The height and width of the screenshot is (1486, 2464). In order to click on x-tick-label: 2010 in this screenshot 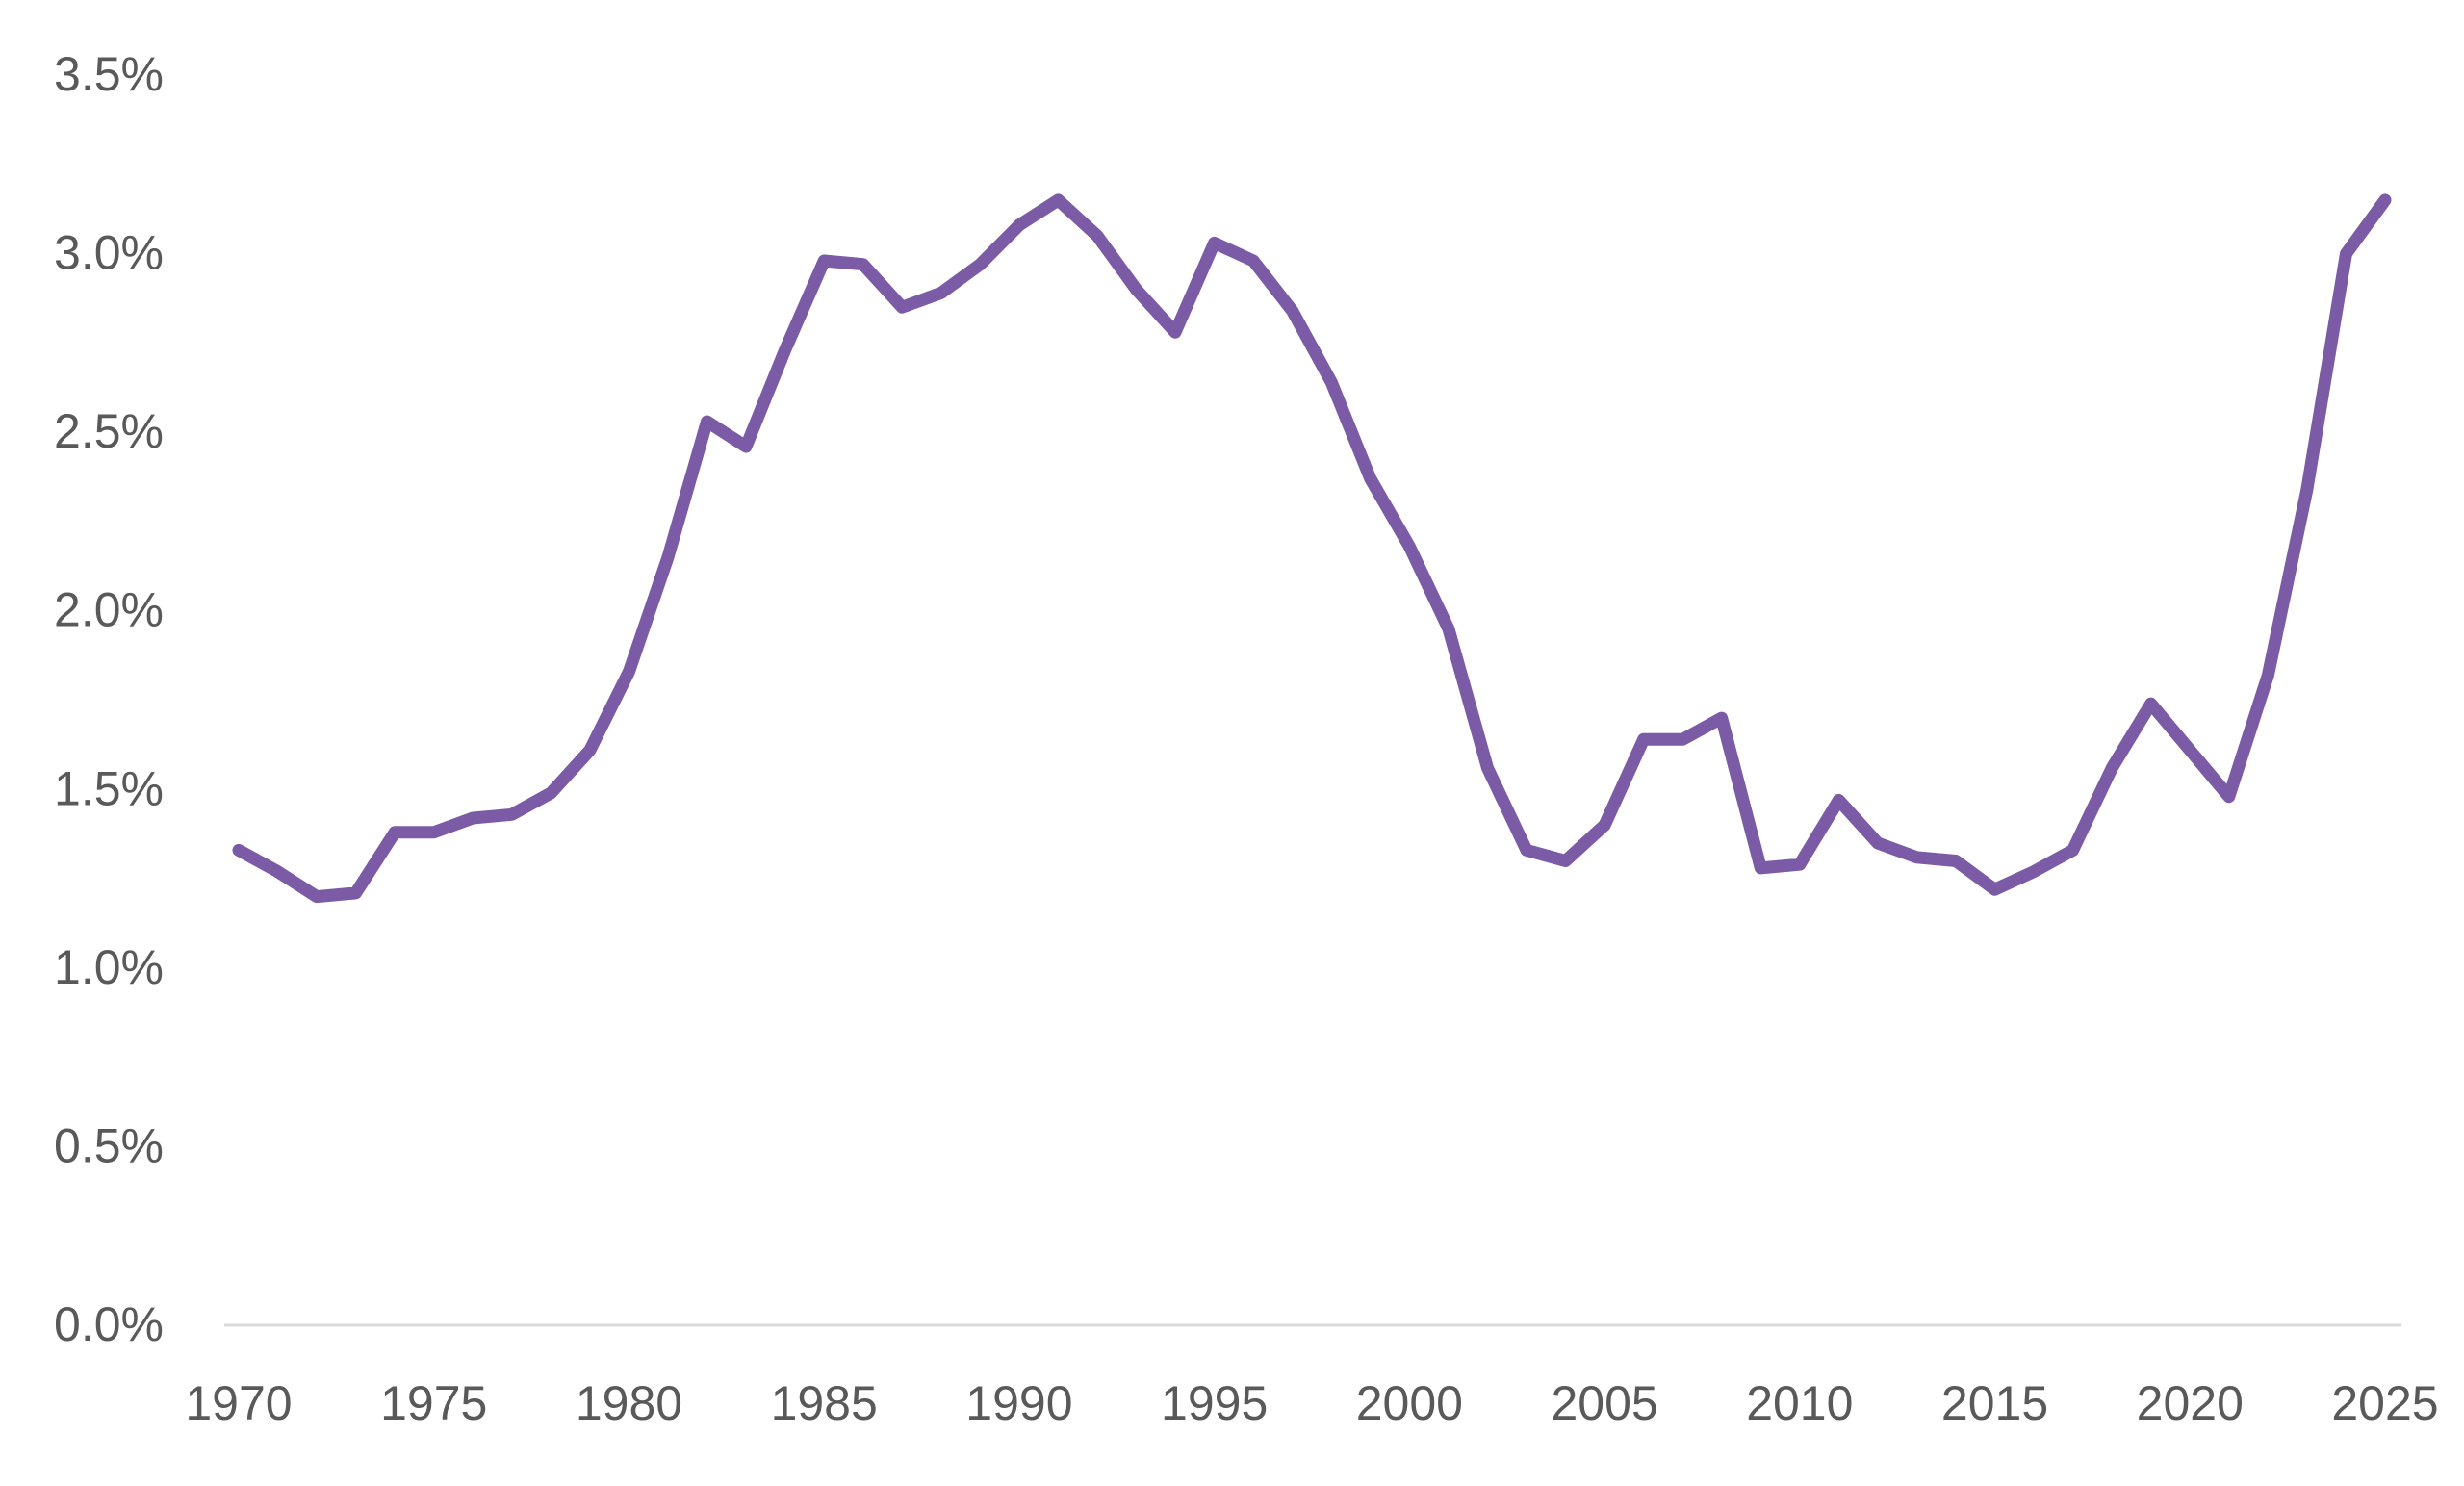, I will do `click(1799, 1403)`.